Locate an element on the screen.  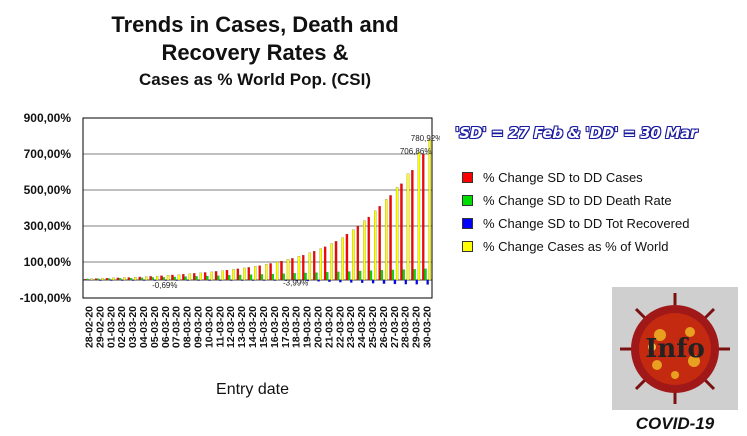
legend-item-recovered: % Change SD to DD Tot Recovered is located at coordinates (575, 223).